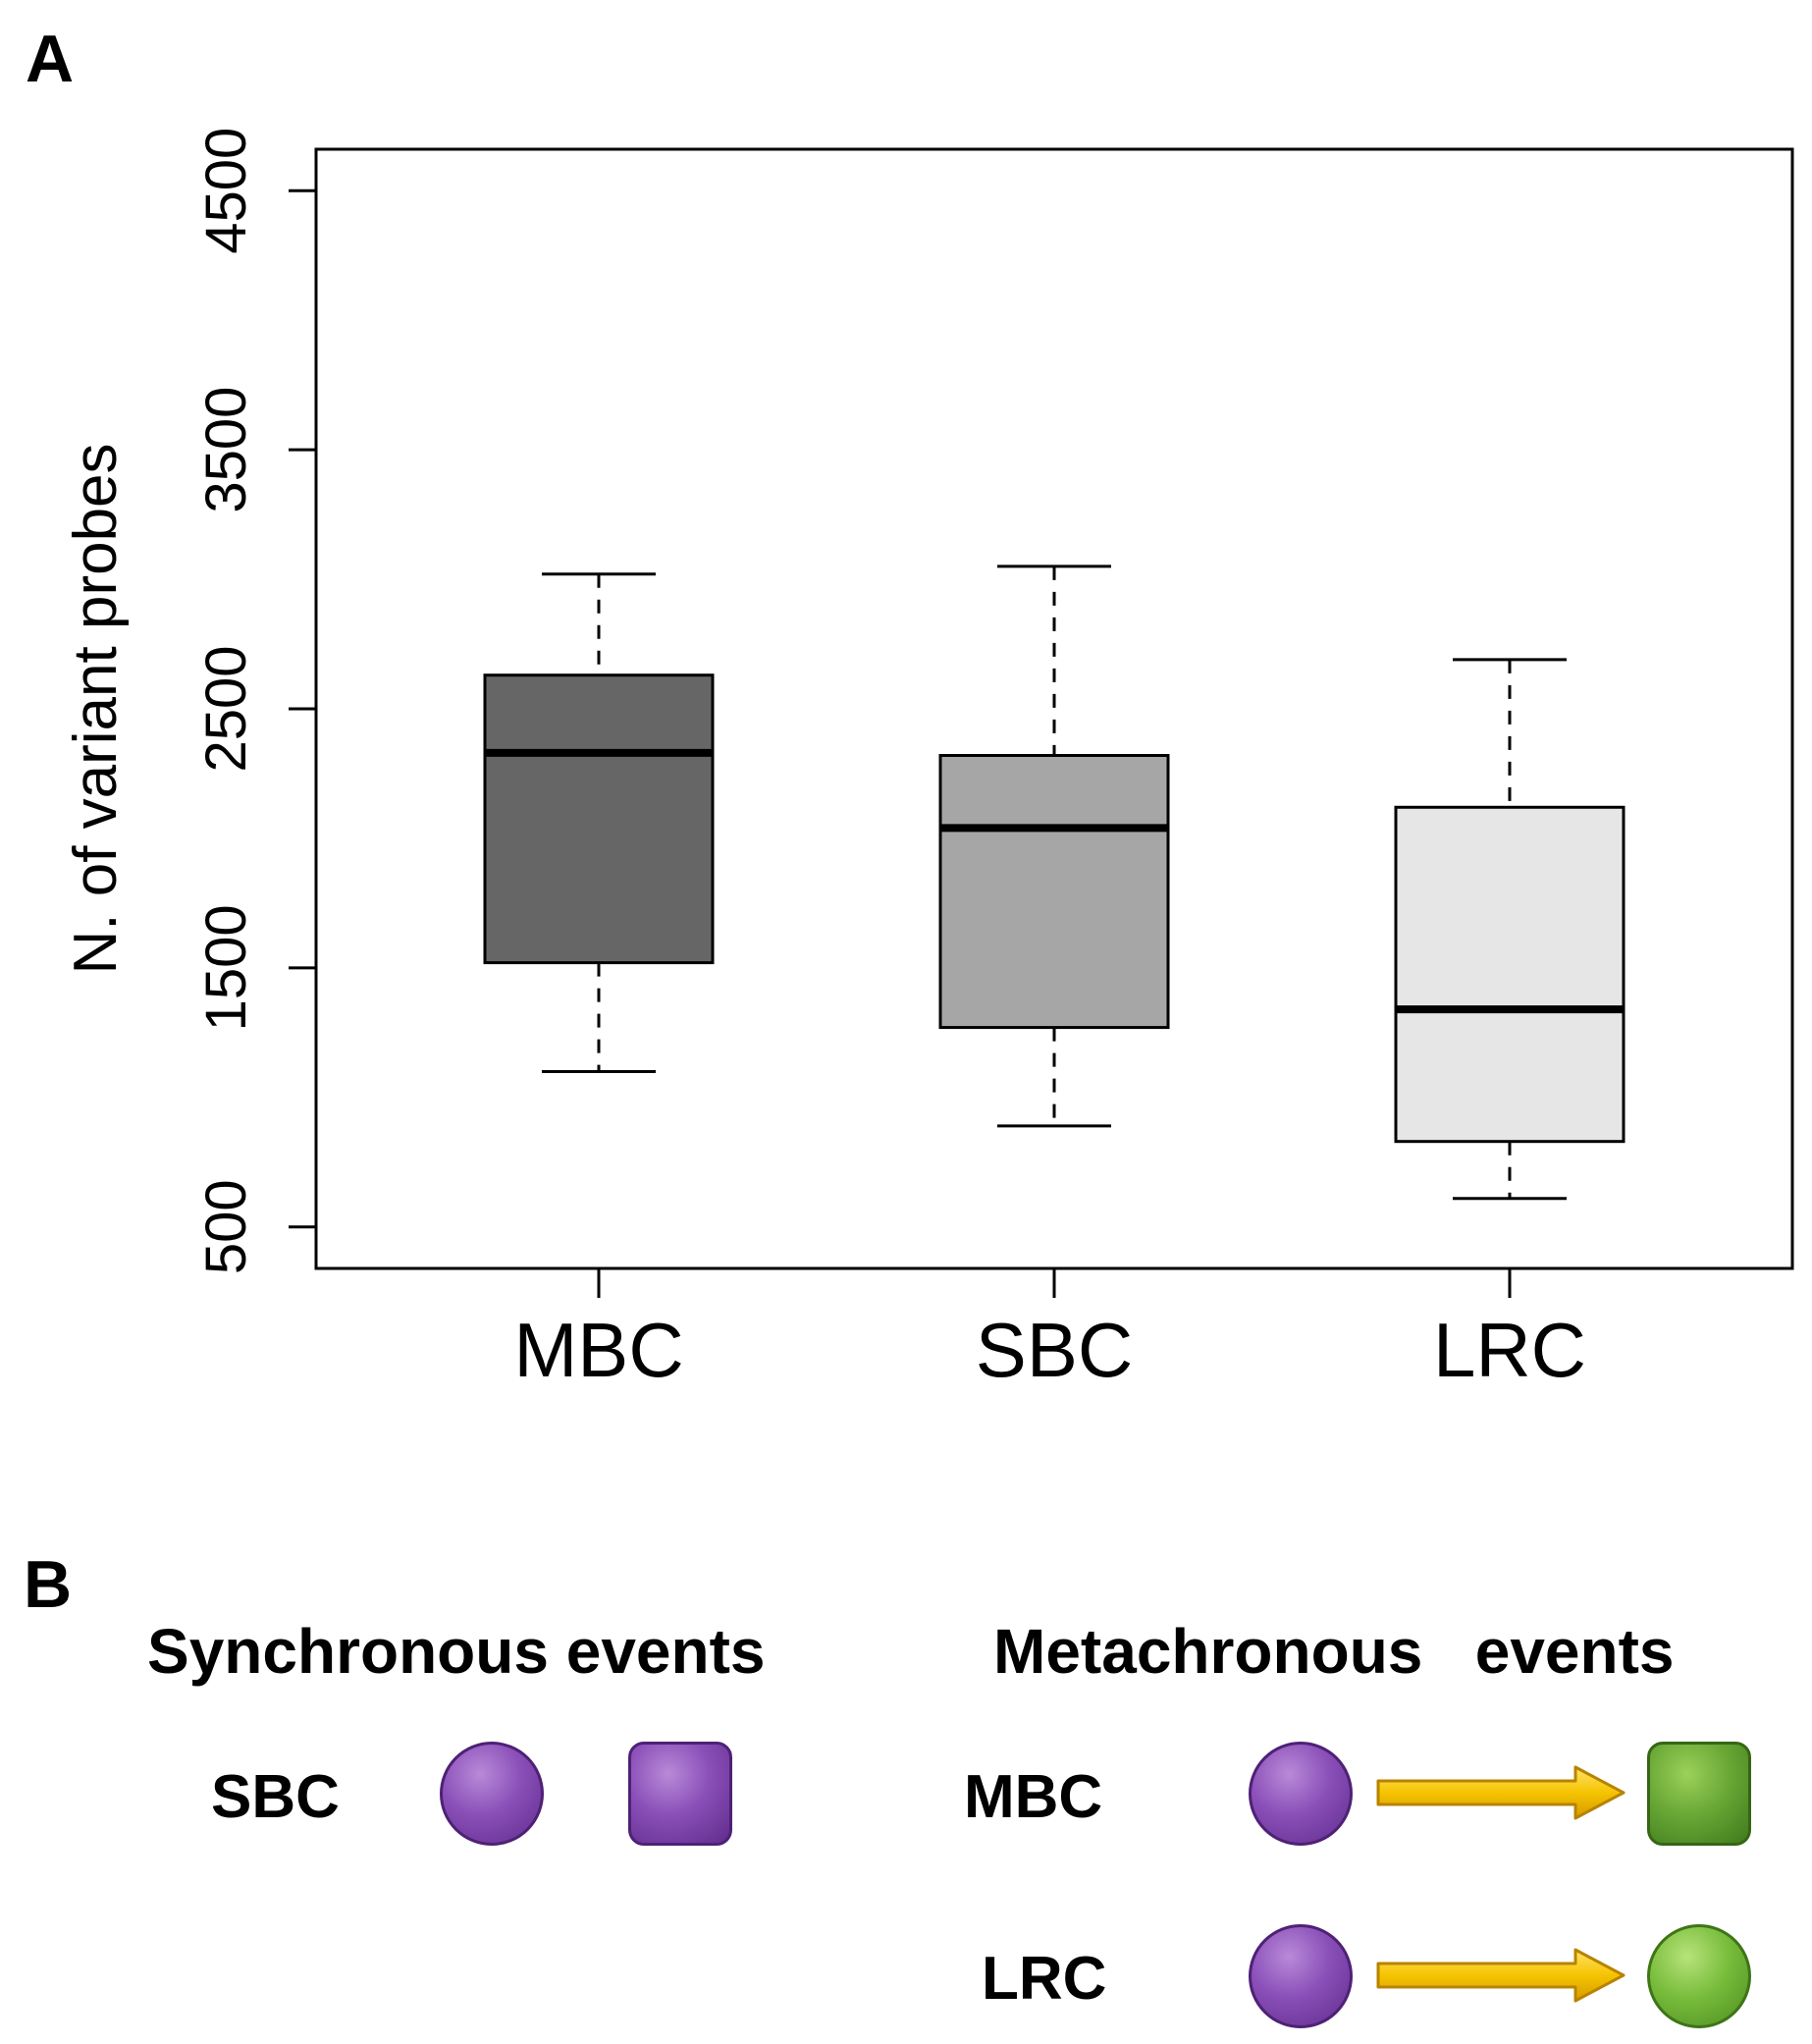  I want to click on y-tick-label: 500, so click(226, 1226).